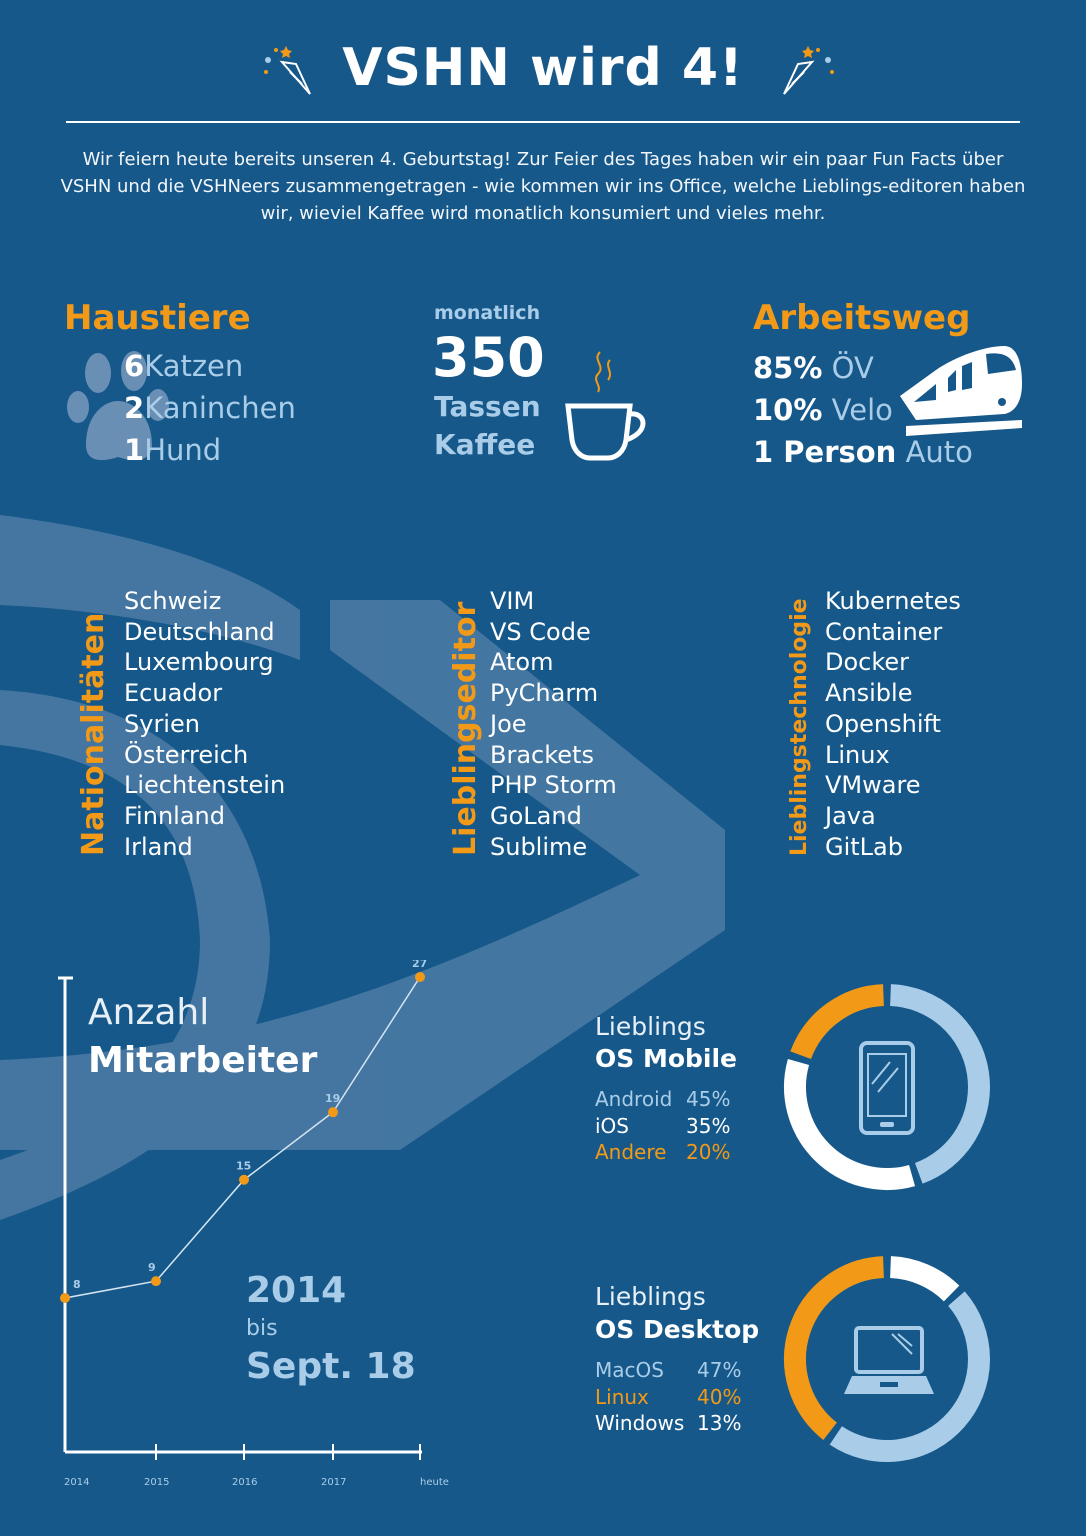 Image resolution: width=1086 pixels, height=1536 pixels. What do you see at coordinates (788, 410) in the screenshot?
I see `commute-value: 10%` at bounding box center [788, 410].